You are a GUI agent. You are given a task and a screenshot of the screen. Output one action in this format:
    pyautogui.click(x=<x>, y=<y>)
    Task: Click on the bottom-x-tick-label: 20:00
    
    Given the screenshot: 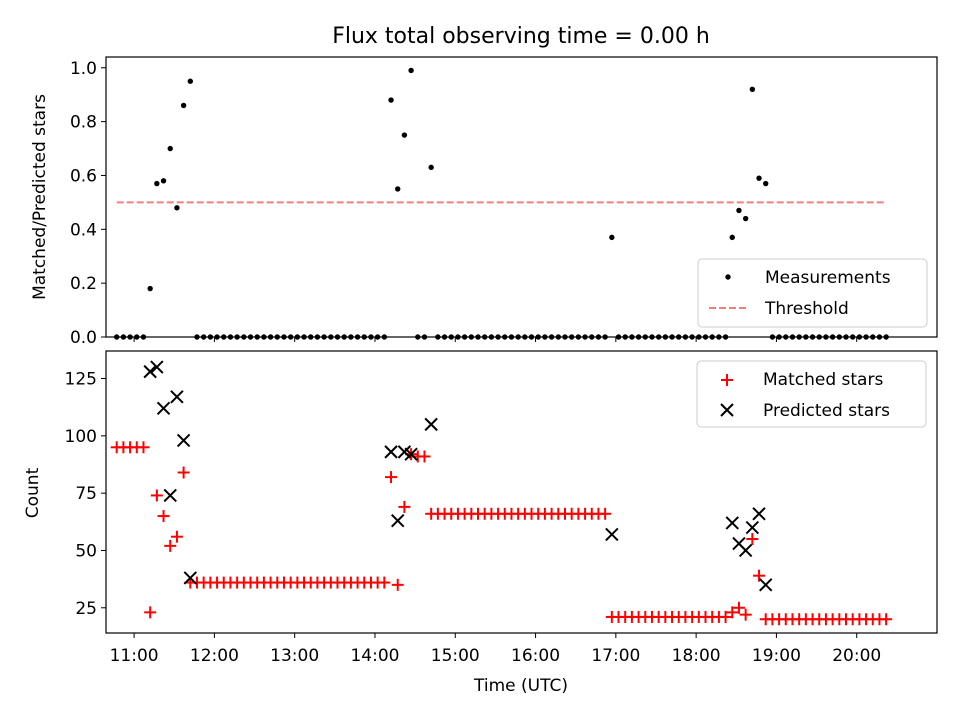 What is the action you would take?
    pyautogui.click(x=856, y=656)
    